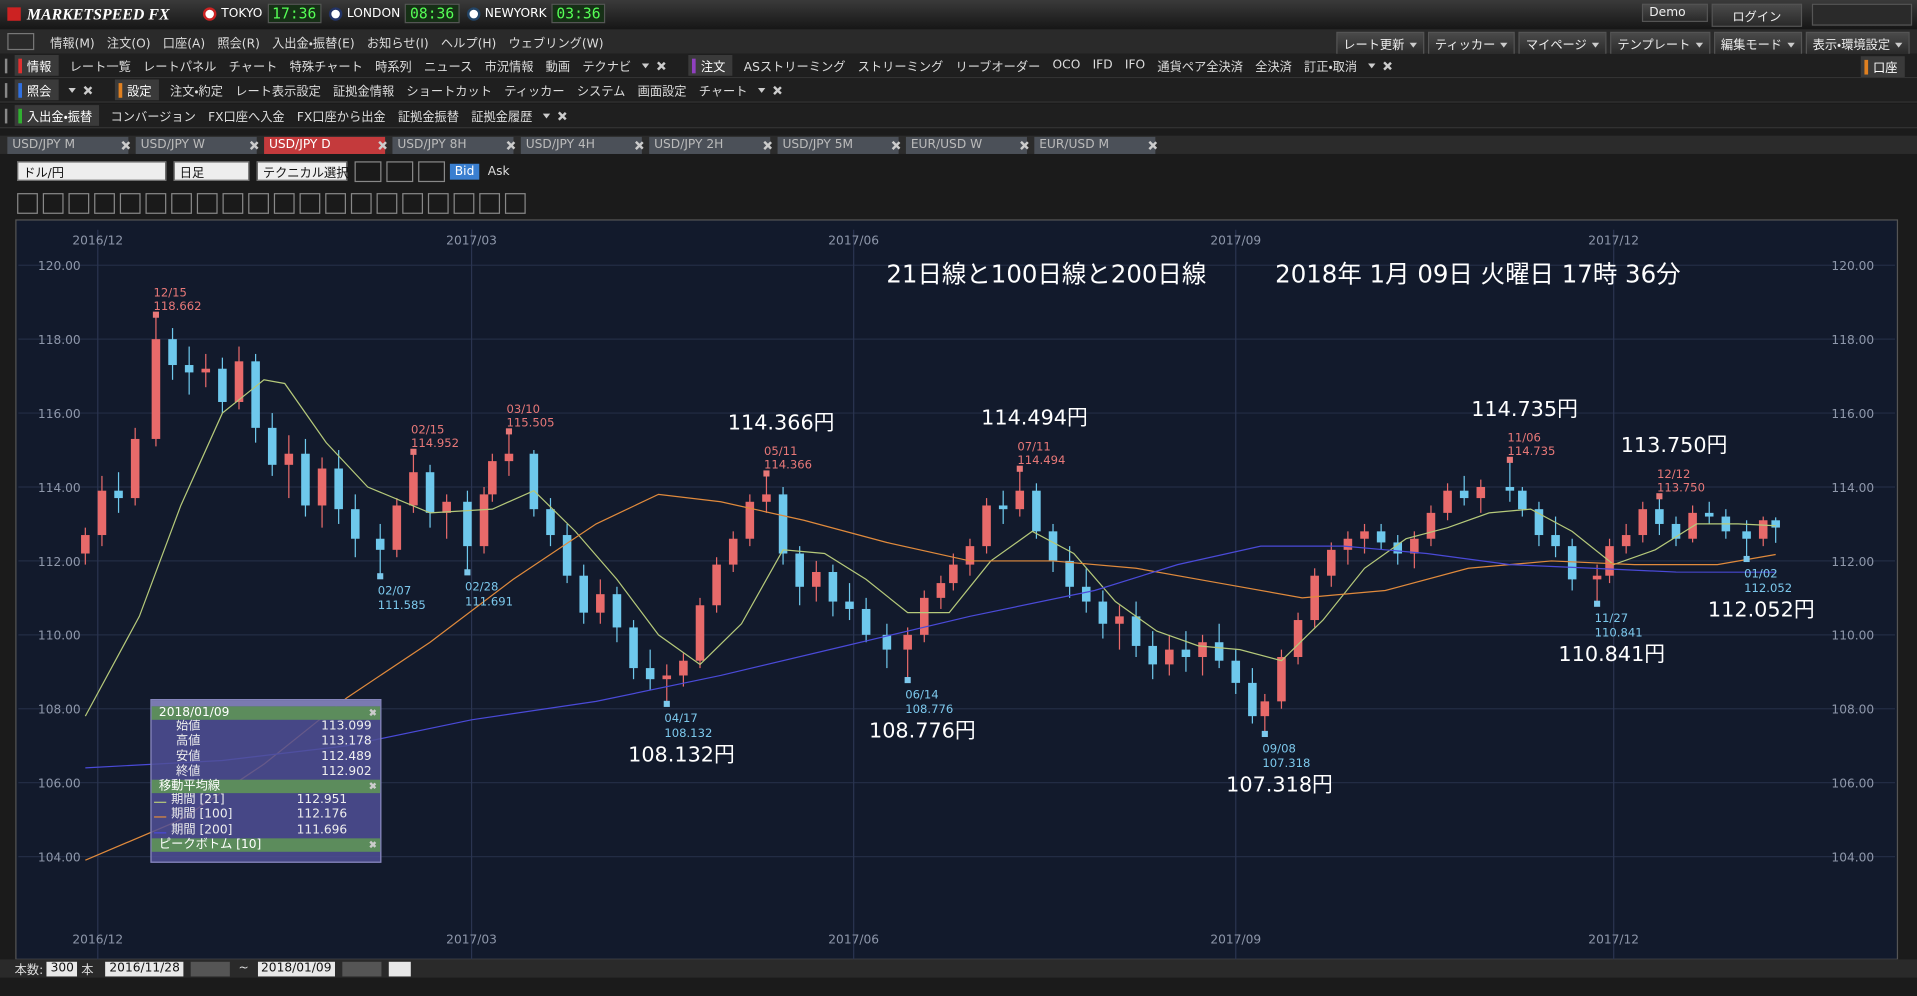 The image size is (1917, 996). Describe the element at coordinates (238, 44) in the screenshot. I see `menu-item: 照会(R)` at that location.